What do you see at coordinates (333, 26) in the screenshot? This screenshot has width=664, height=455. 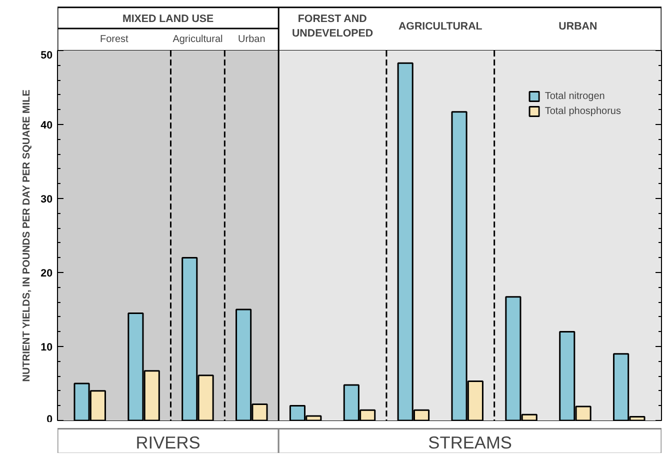 I see `text: FOREST AND UNDEVELOPED` at bounding box center [333, 26].